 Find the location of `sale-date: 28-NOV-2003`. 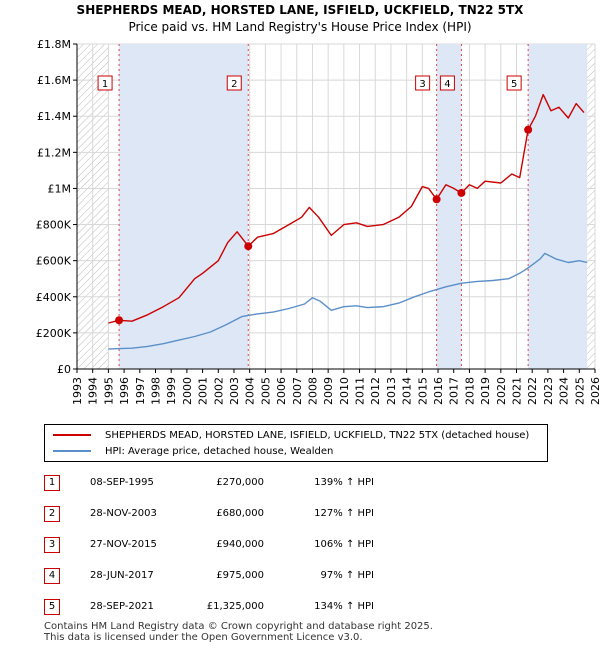

sale-date: 28-NOV-2003 is located at coordinates (123, 513).